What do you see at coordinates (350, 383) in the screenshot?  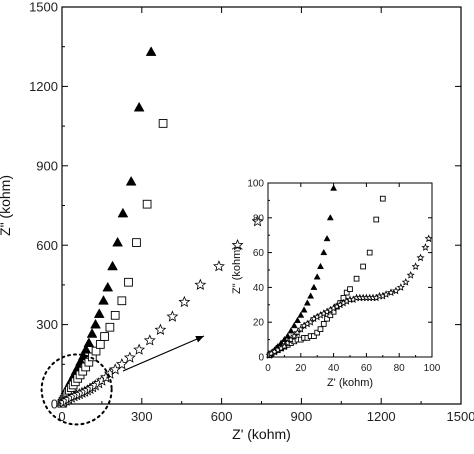 I see `x-axis-title: Z' (kohm)` at bounding box center [350, 383].